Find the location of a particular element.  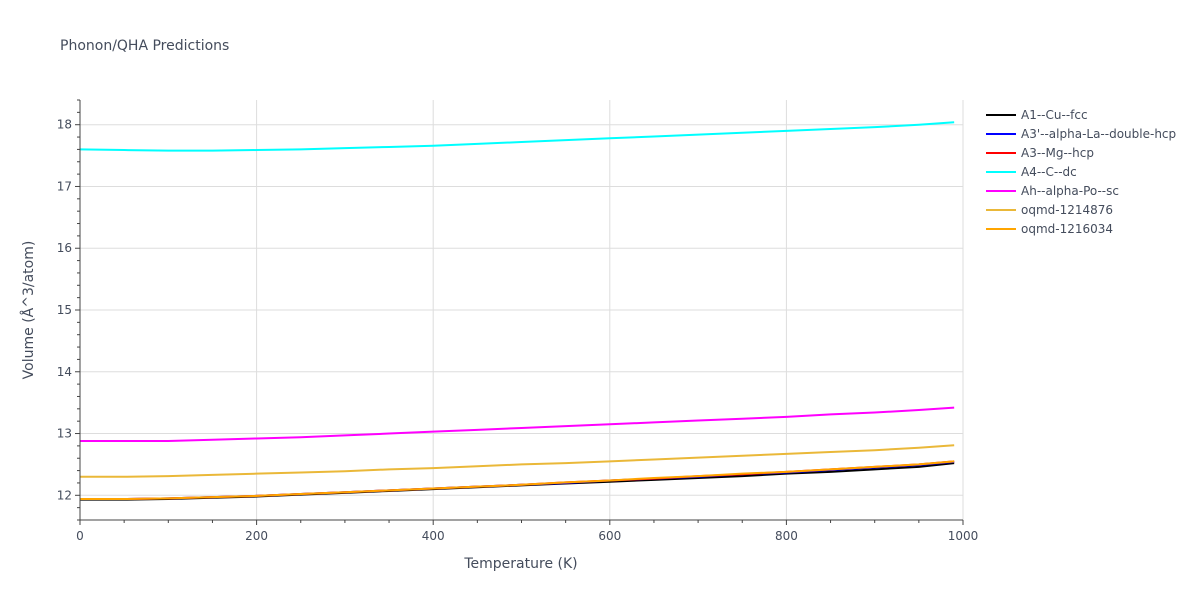

y-tick-label: 16 is located at coordinates (64, 248).